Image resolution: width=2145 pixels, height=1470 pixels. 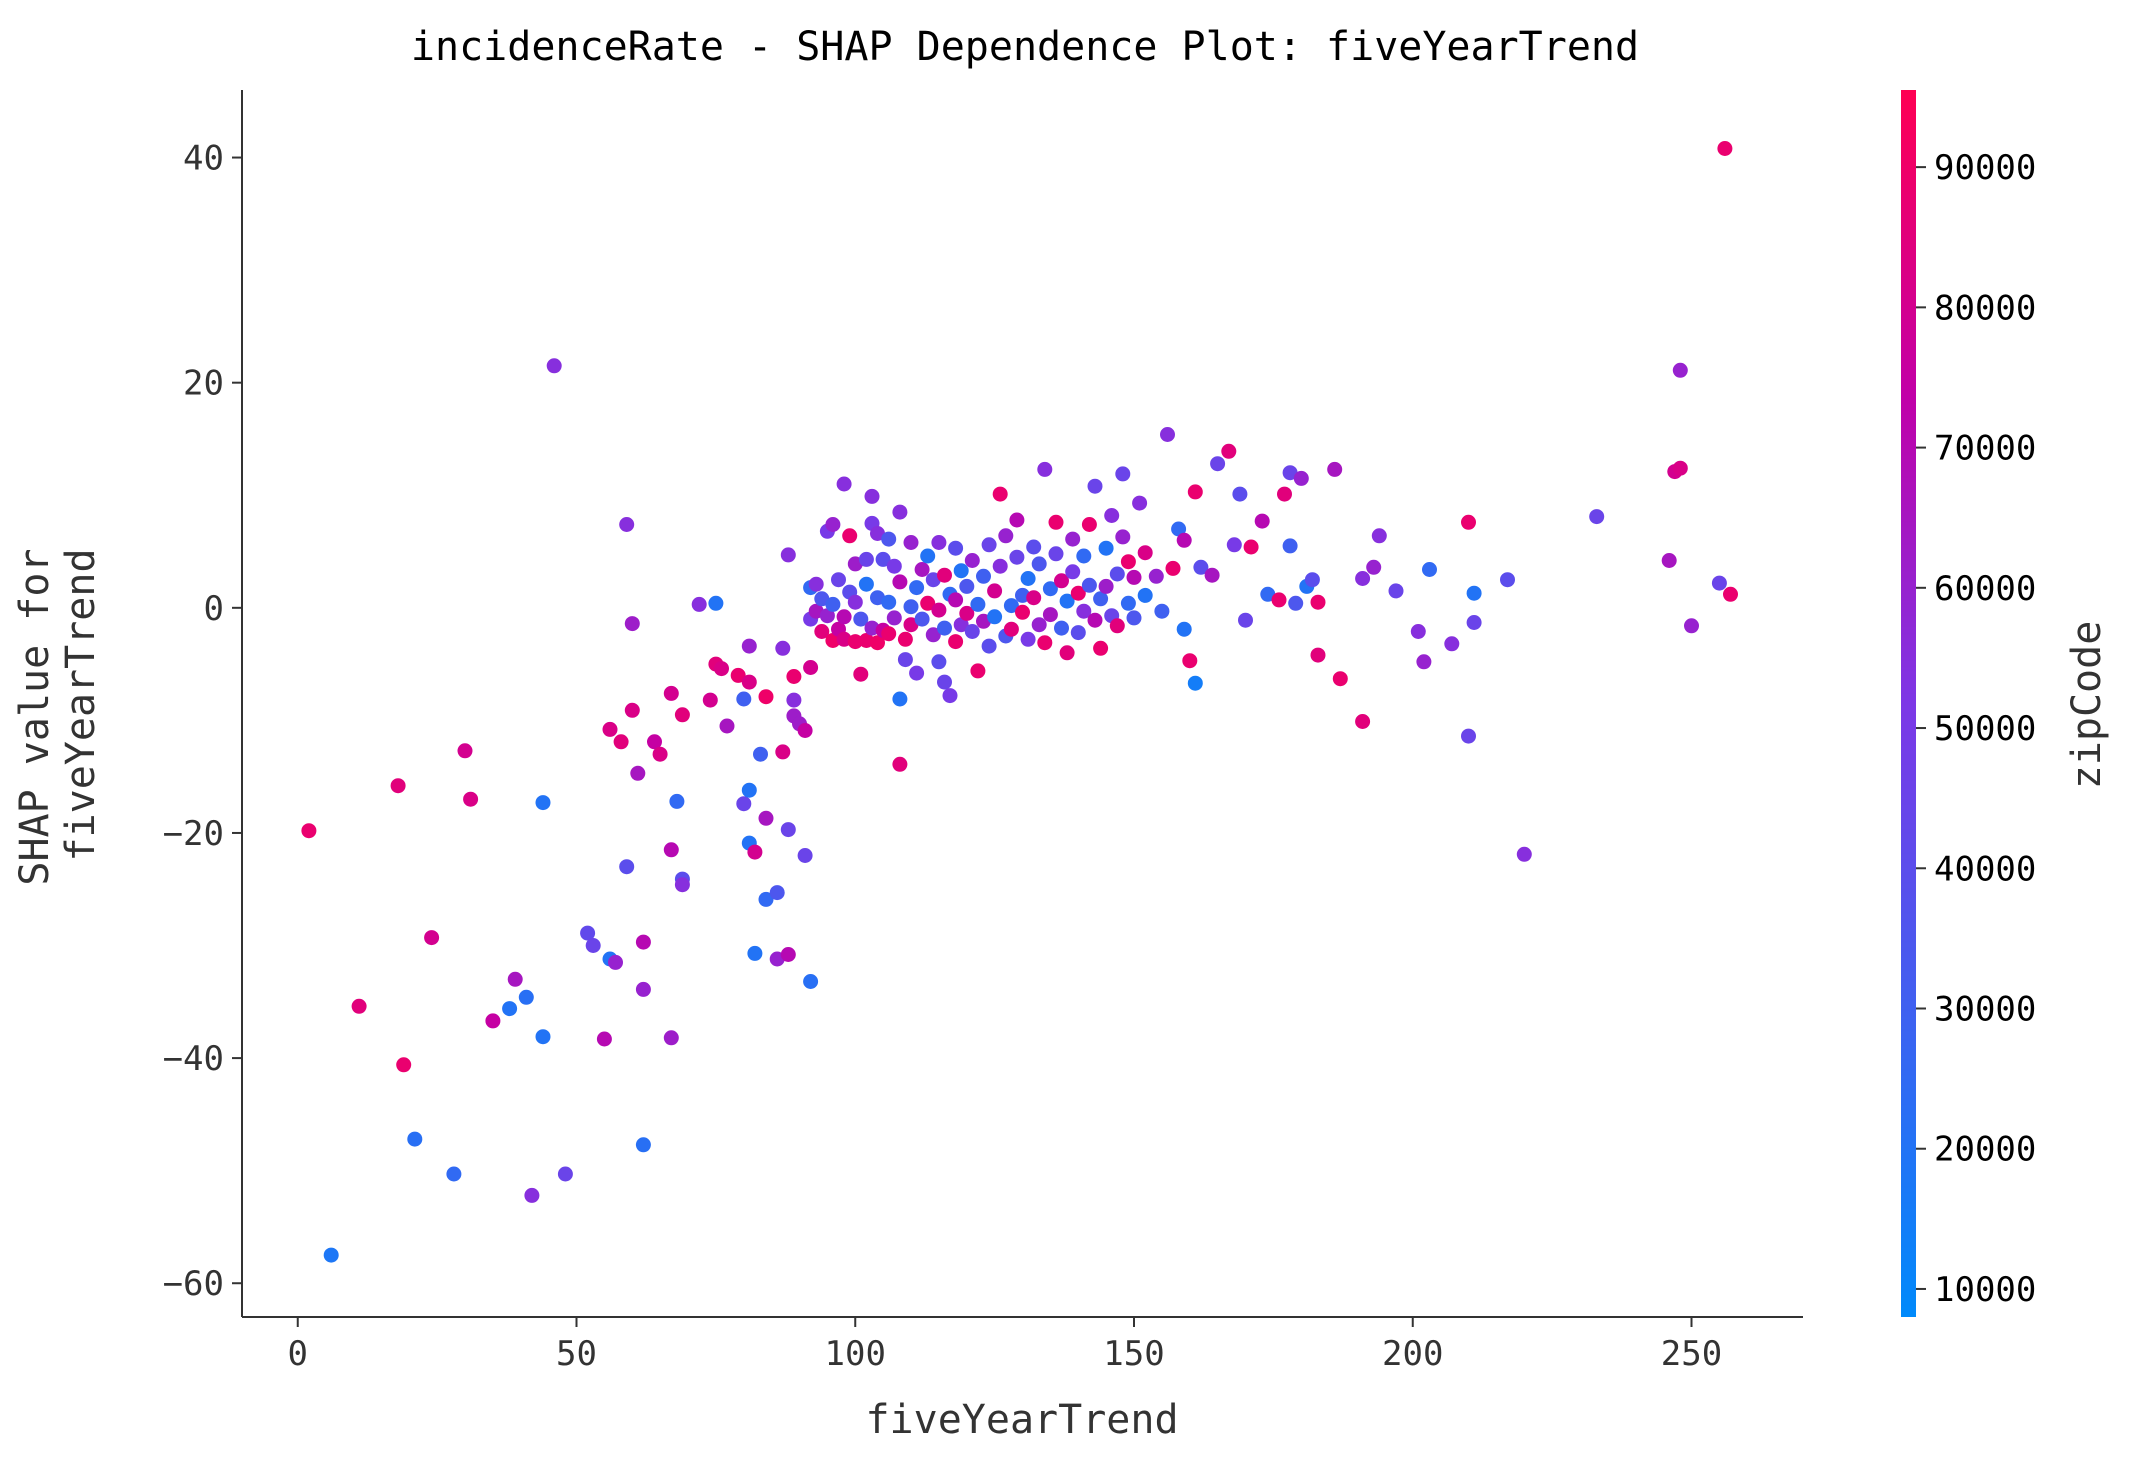 What do you see at coordinates (1412, 1354) in the screenshot?
I see `x-tick-label: 200` at bounding box center [1412, 1354].